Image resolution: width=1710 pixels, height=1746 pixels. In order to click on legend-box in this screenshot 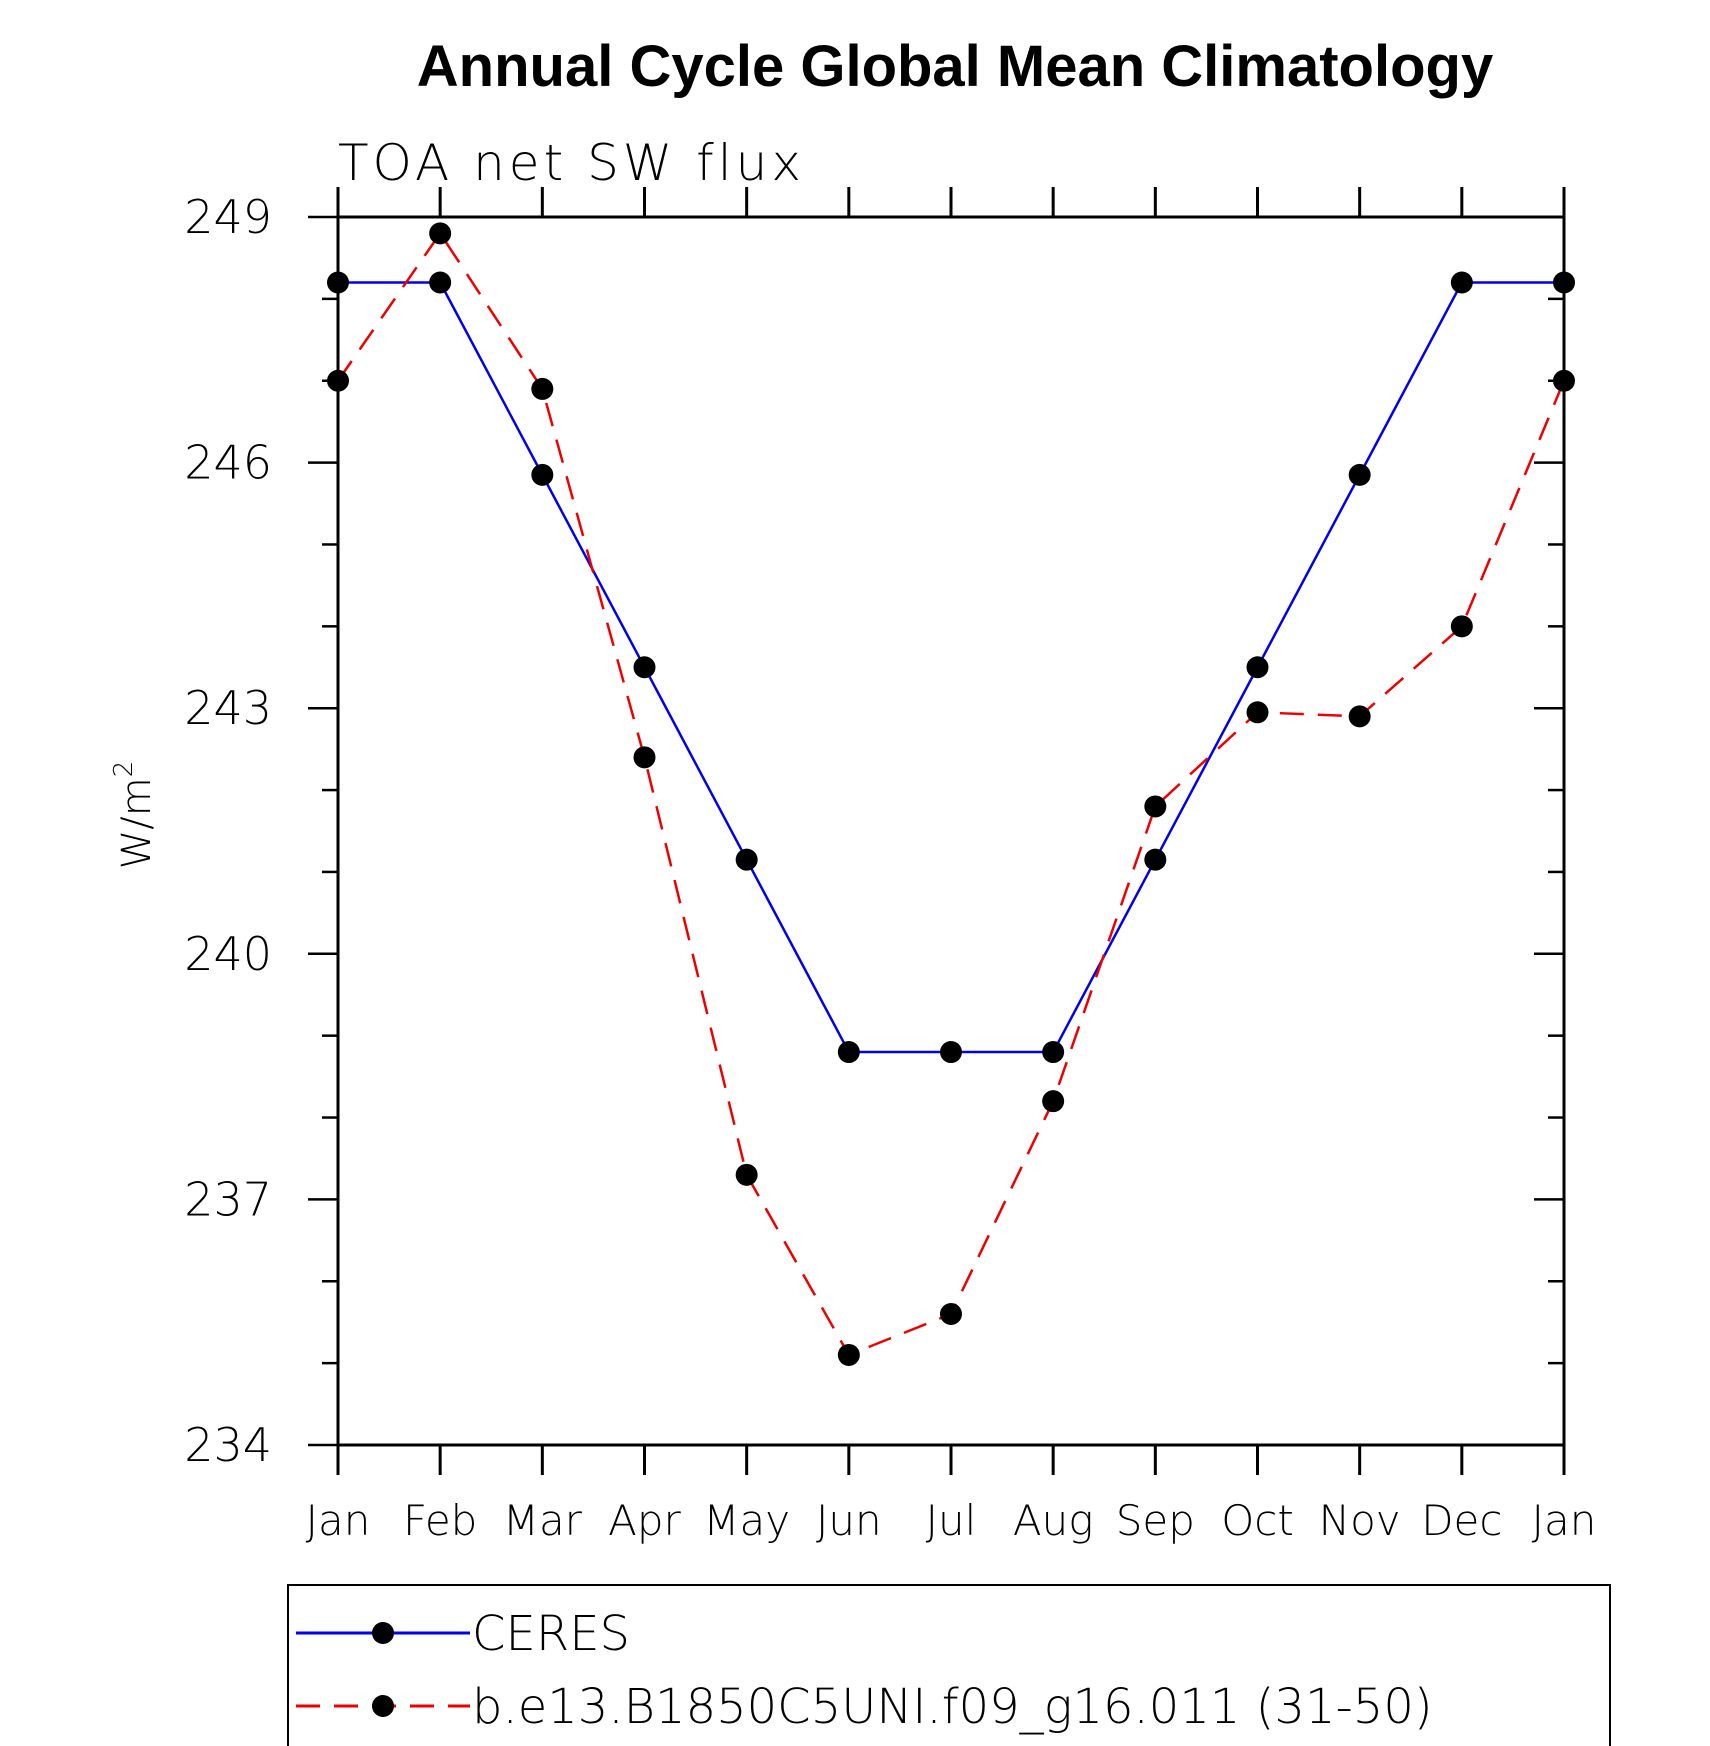, I will do `click(949, 1665)`.